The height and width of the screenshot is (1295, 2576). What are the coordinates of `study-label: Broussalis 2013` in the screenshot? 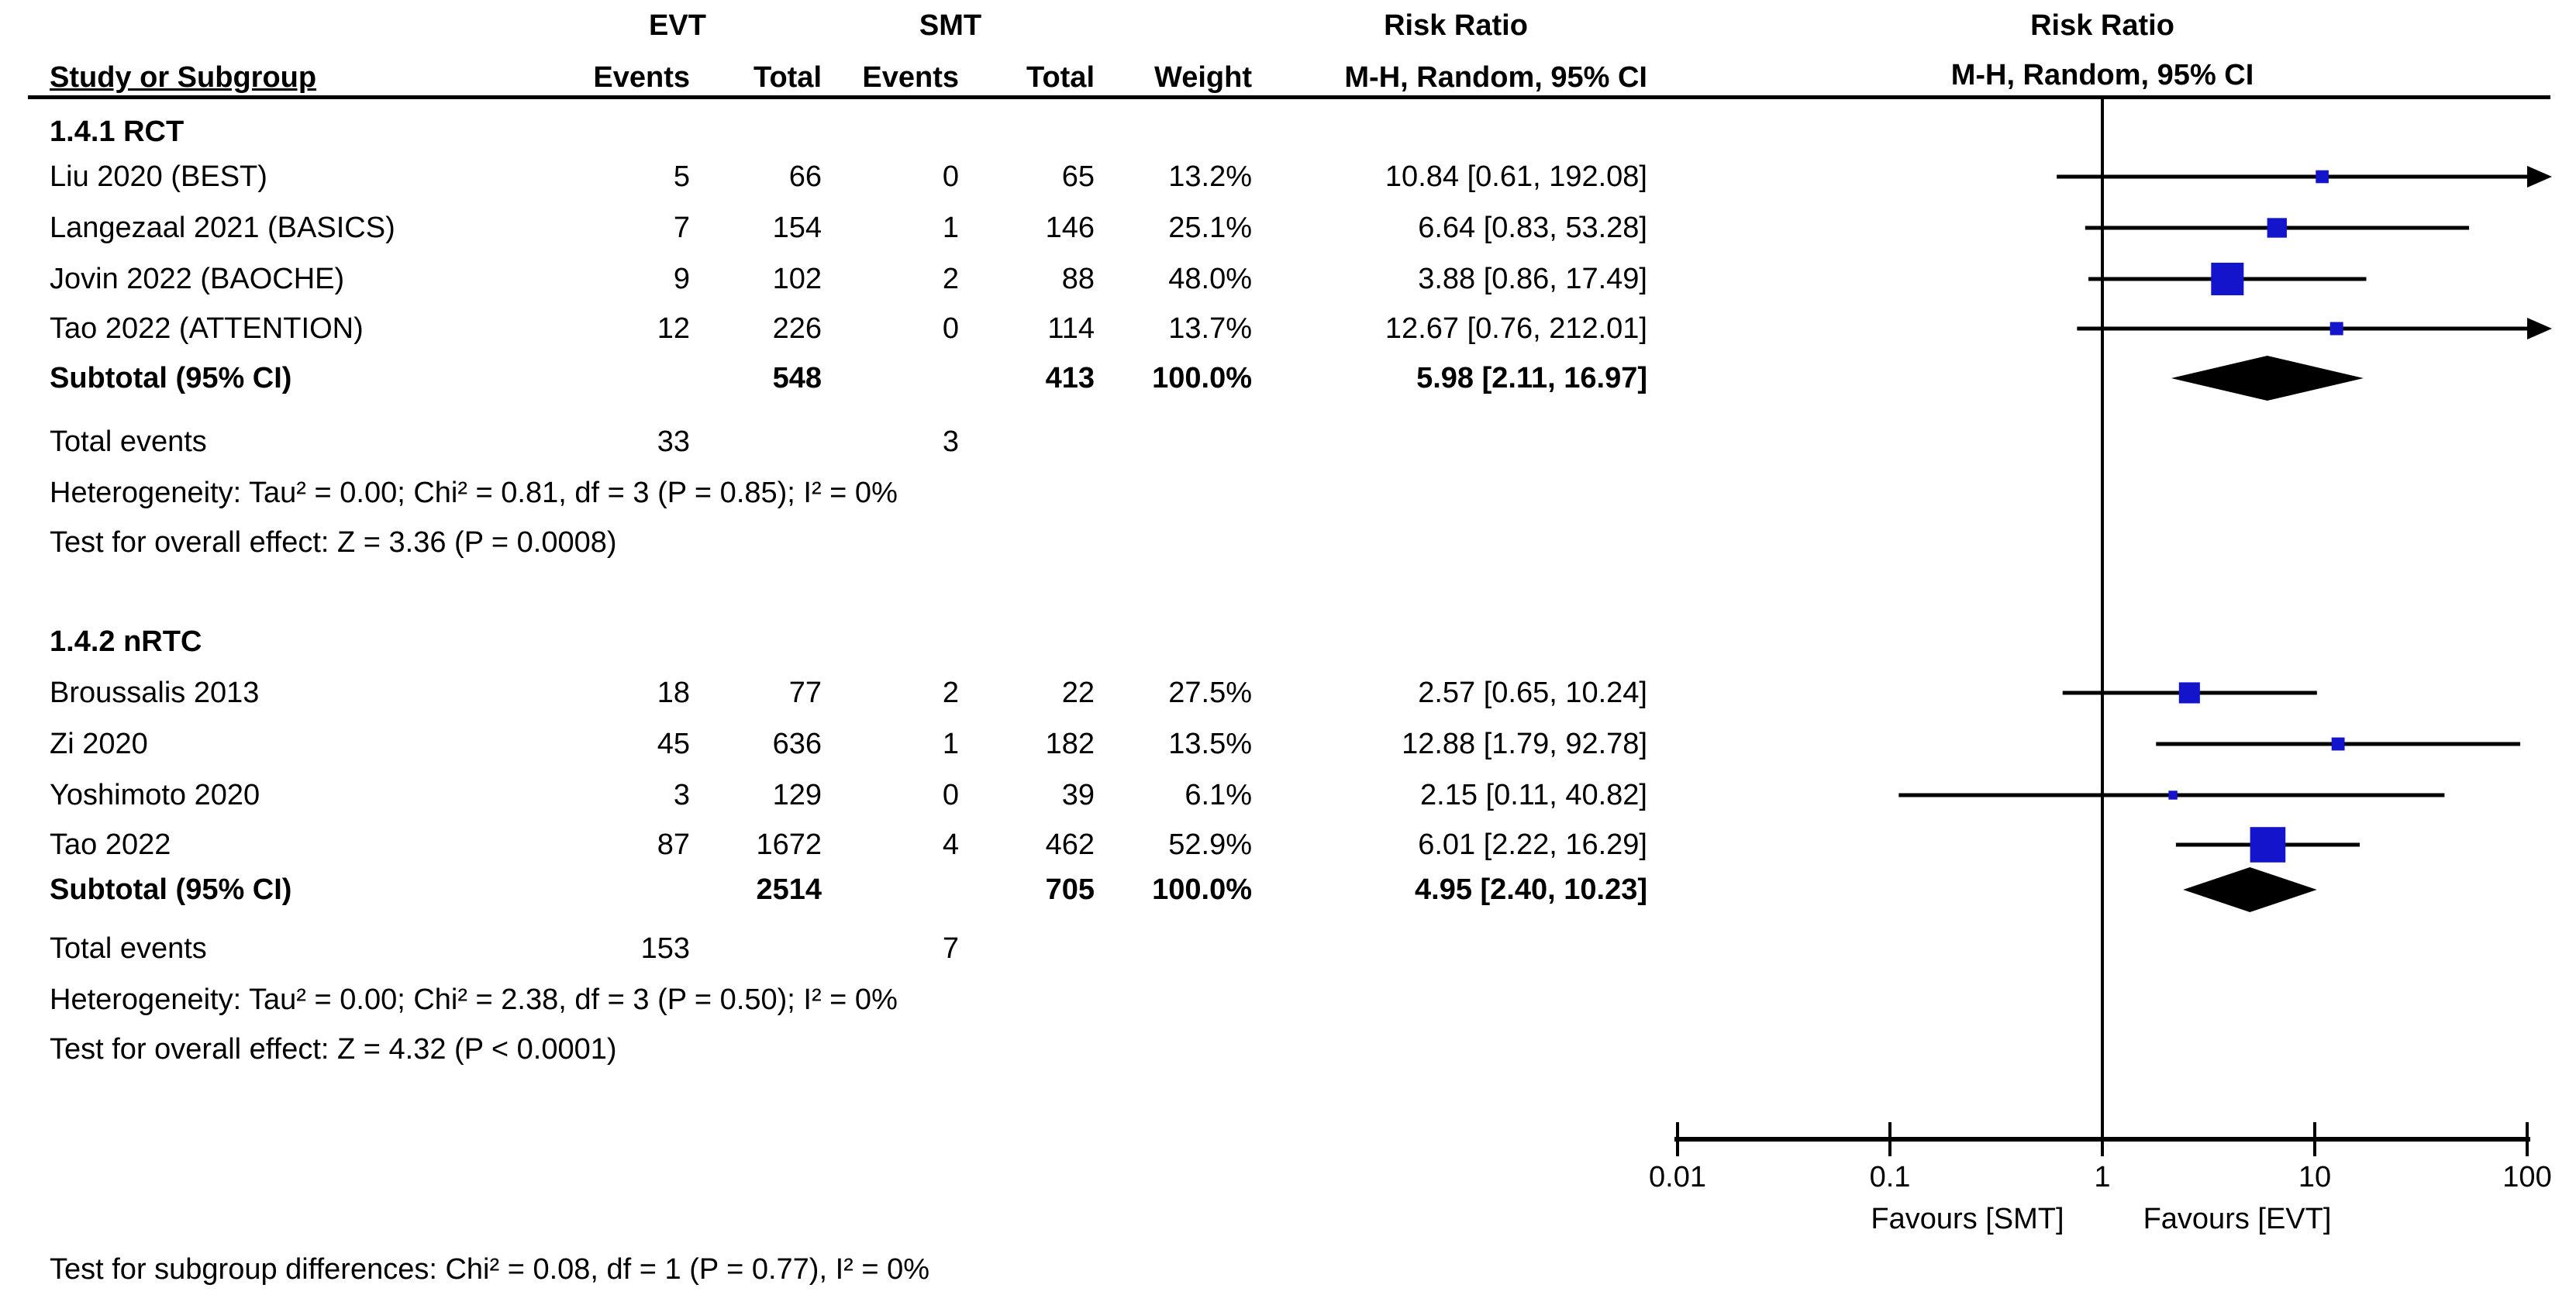 It's located at (155, 692).